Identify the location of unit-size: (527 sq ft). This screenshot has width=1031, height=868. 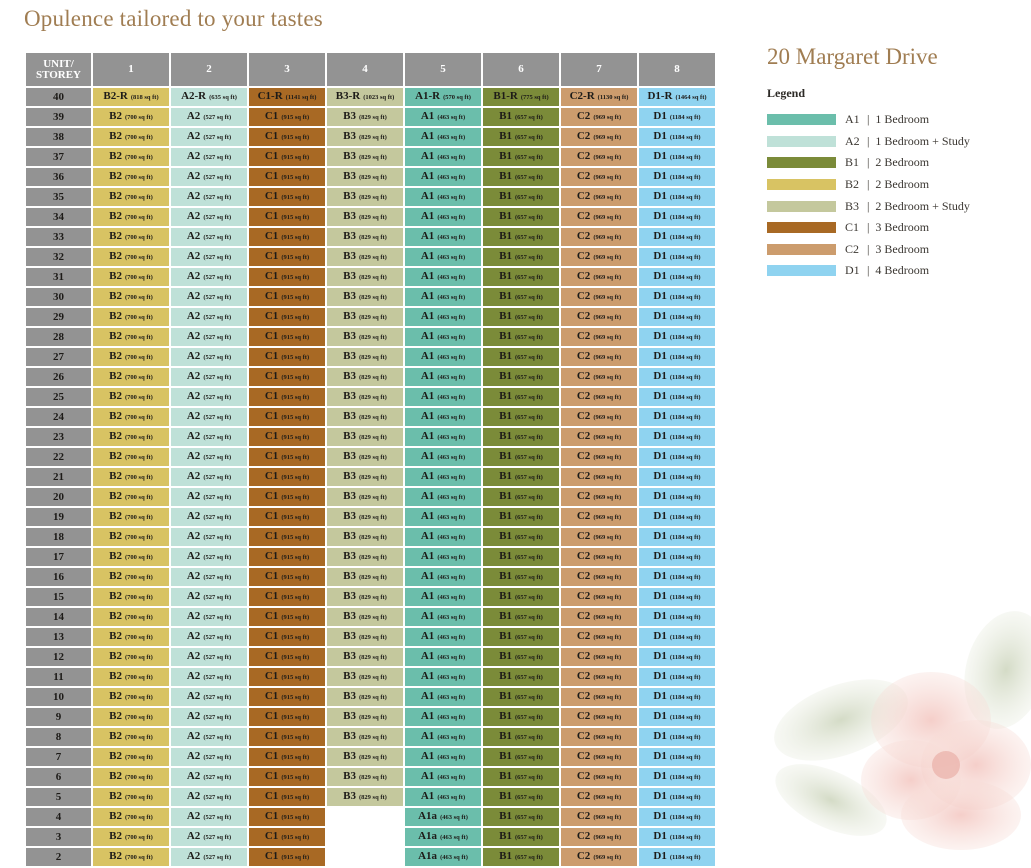
(217, 457).